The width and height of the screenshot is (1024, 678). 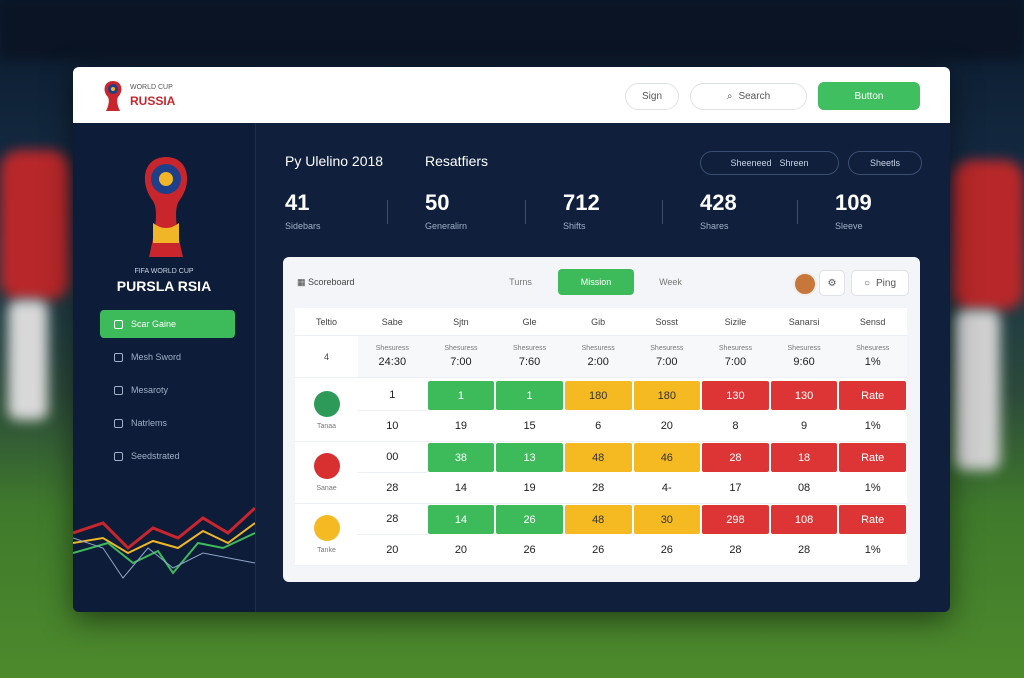 I want to click on stat-value: 50, so click(x=437, y=202).